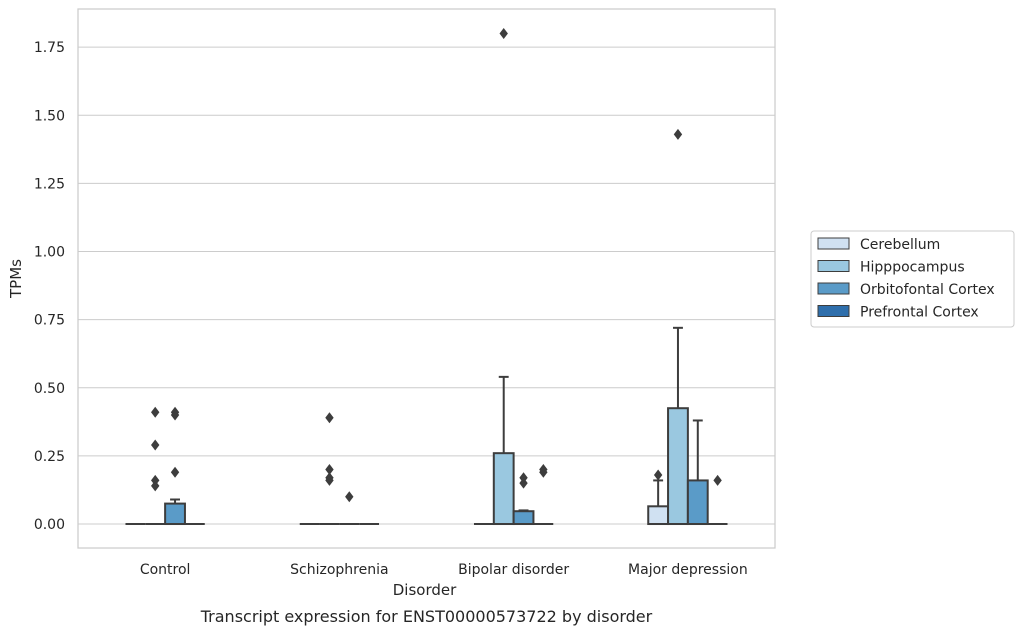 This screenshot has width=1023, height=634. What do you see at coordinates (339, 570) in the screenshot?
I see `x-tick-label: Schizophrenia` at bounding box center [339, 570].